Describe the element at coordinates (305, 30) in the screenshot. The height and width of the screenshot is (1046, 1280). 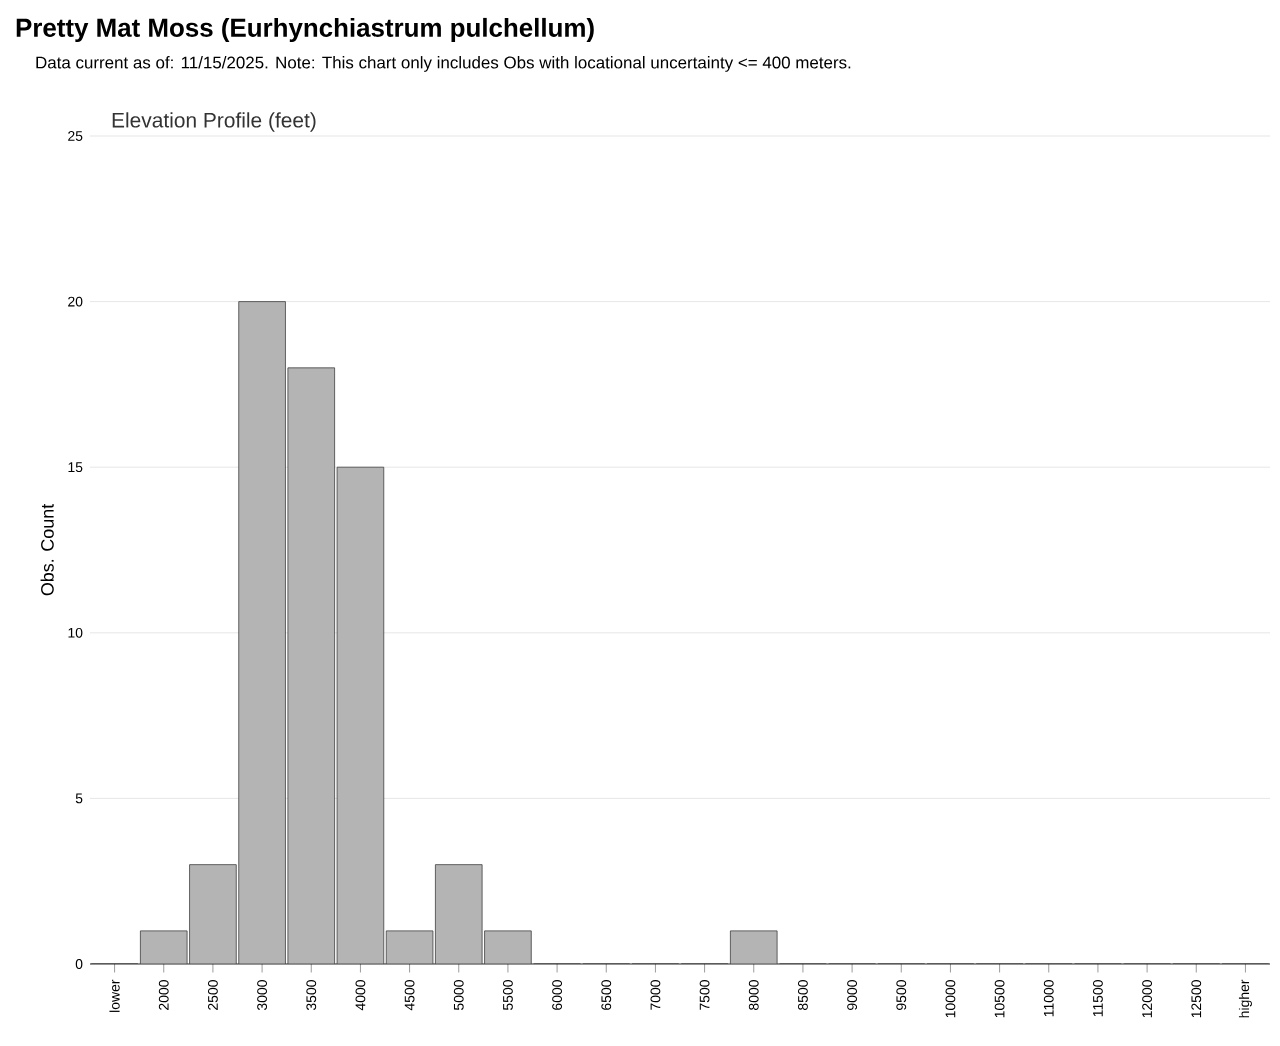
I see `chart-title: Pretty Mat Moss (Eurhynchiastrum pulchellum)` at that location.